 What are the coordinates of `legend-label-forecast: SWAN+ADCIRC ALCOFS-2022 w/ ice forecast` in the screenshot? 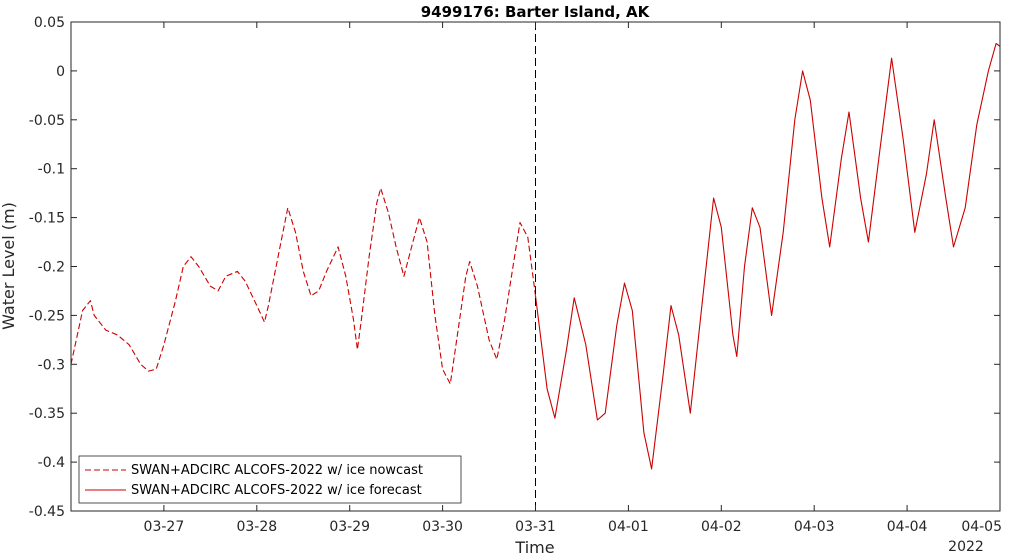 It's located at (276, 490).